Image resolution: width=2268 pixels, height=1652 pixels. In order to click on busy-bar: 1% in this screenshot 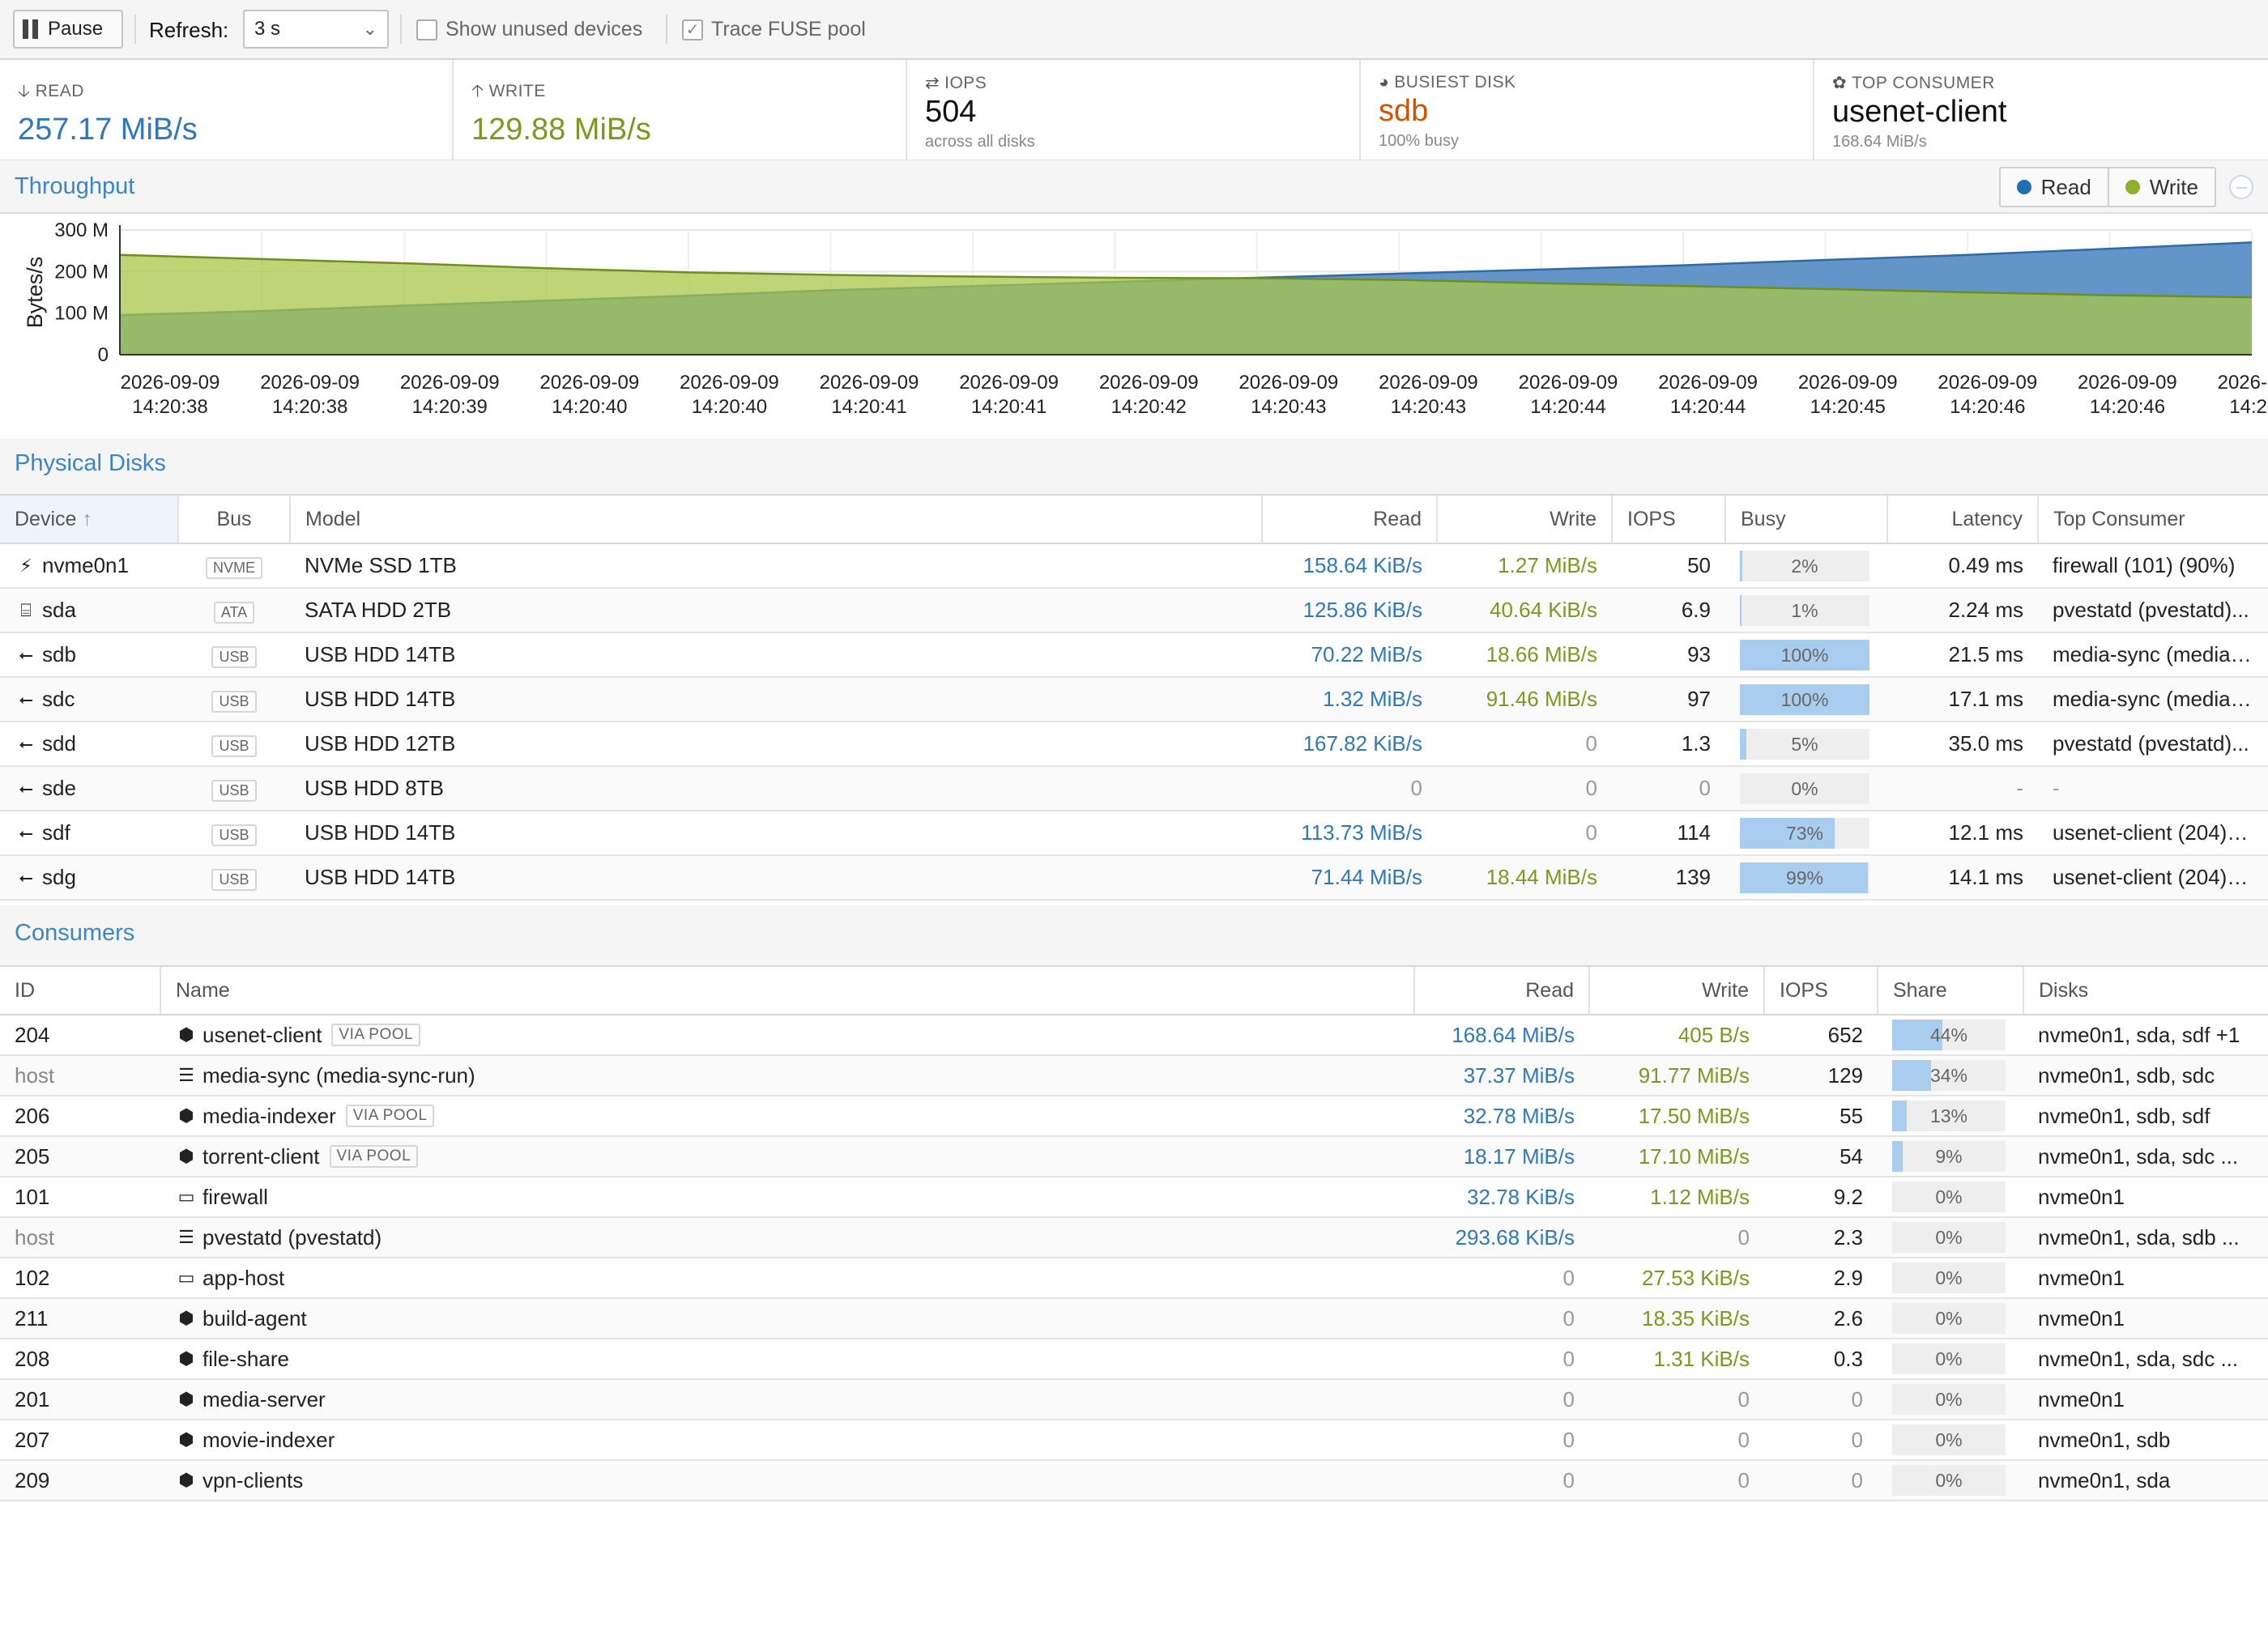, I will do `click(1805, 610)`.